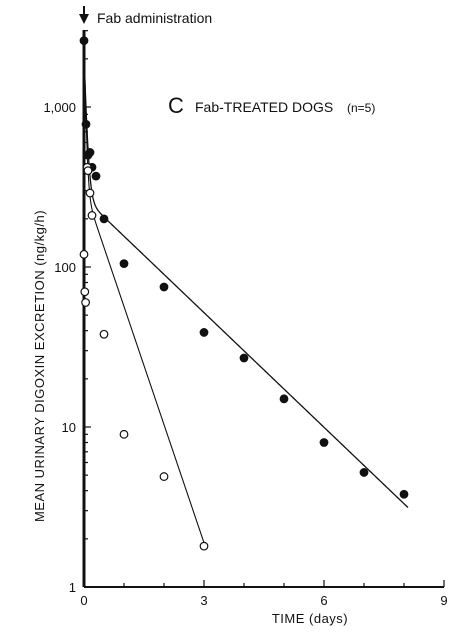 The height and width of the screenshot is (632, 457). Describe the element at coordinates (65, 267) in the screenshot. I see `y-tick-label: 100` at that location.